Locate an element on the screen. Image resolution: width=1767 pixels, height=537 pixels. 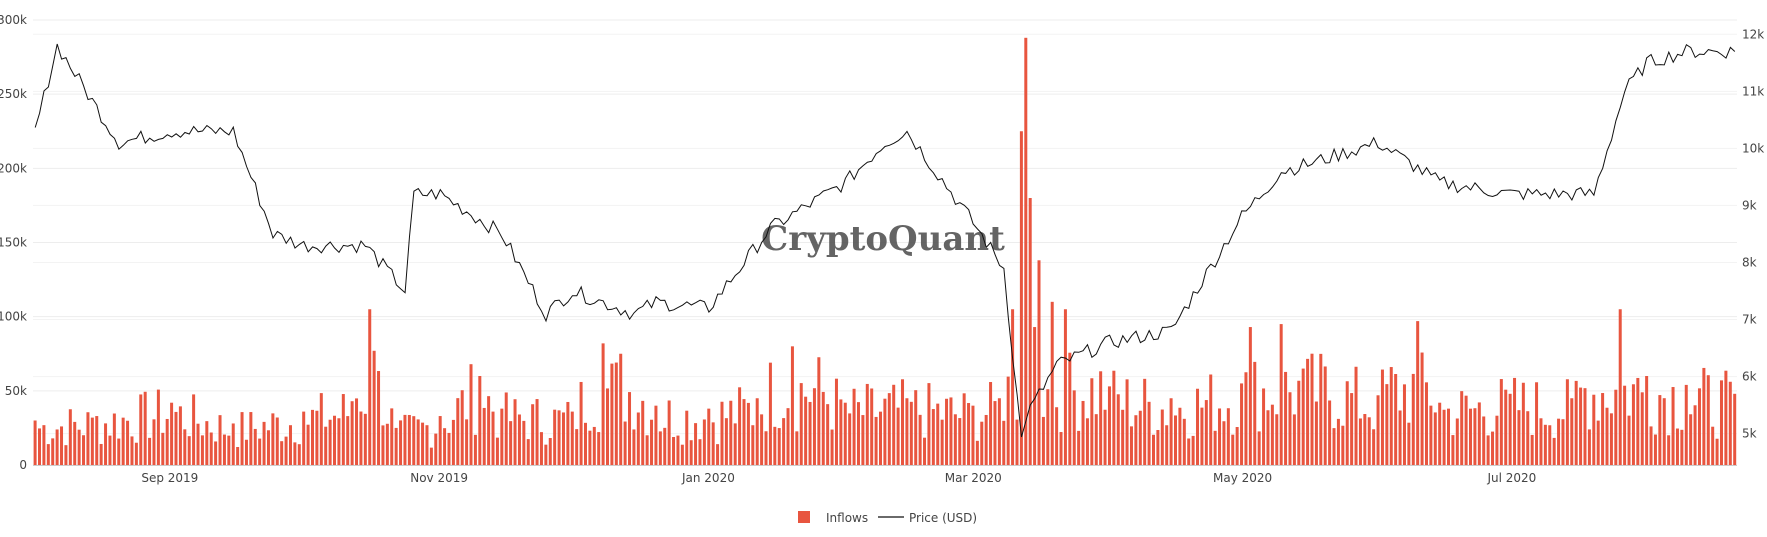
legend-item-price: Price (USD) is located at coordinates (927, 518).